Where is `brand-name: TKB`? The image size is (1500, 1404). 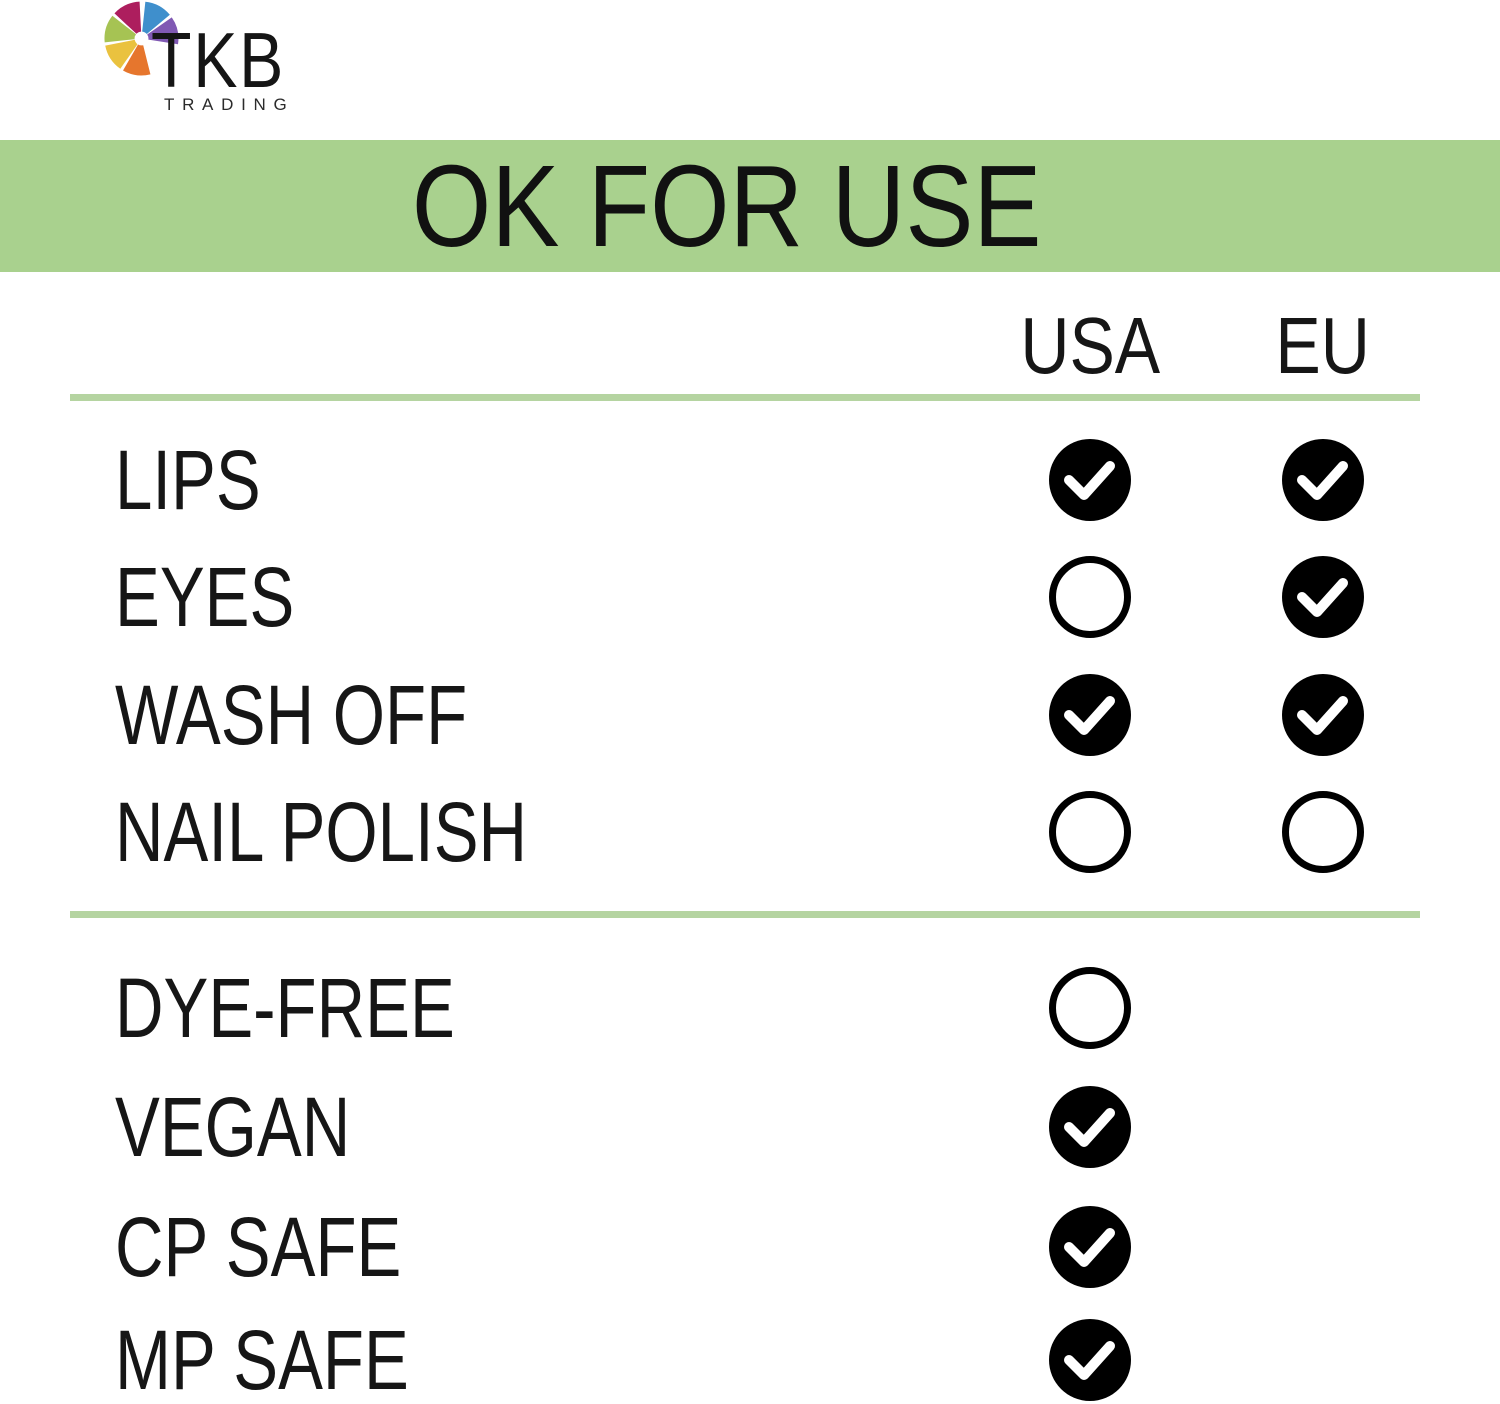 brand-name: TKB is located at coordinates (218, 60).